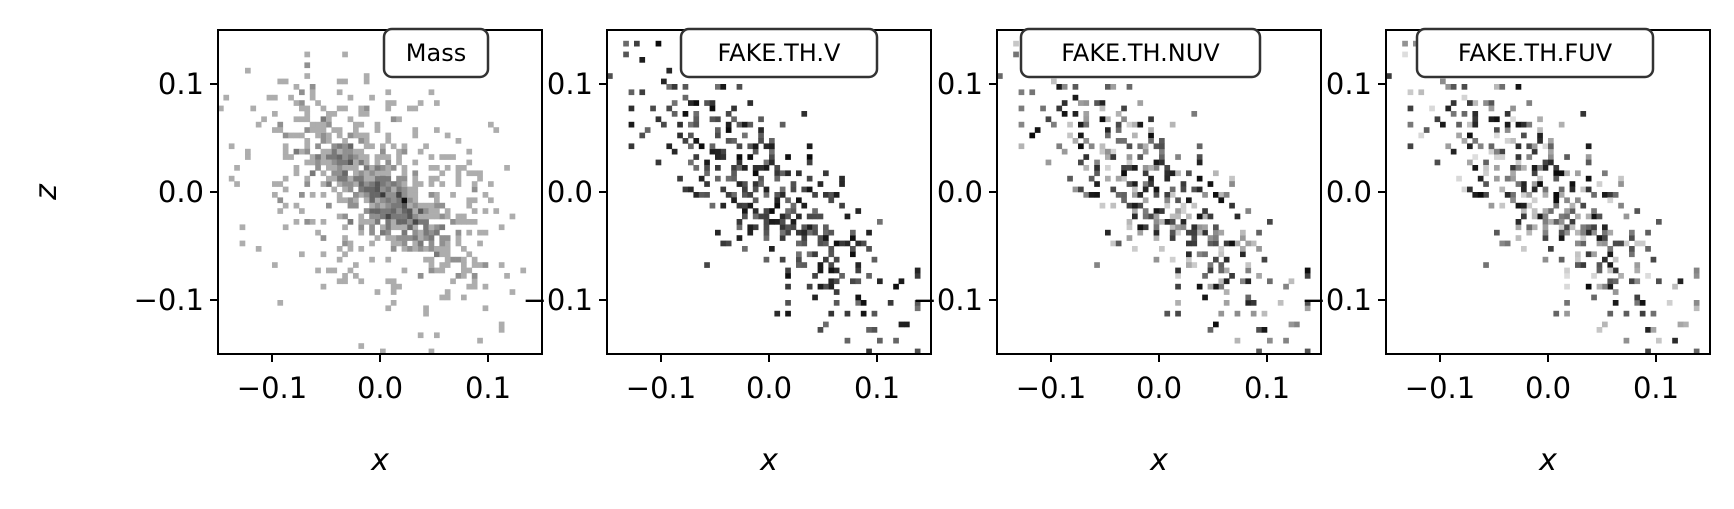 Image resolution: width=1734 pixels, height=509 pixels. Describe the element at coordinates (379, 460) in the screenshot. I see `x-axis-label: x` at that location.